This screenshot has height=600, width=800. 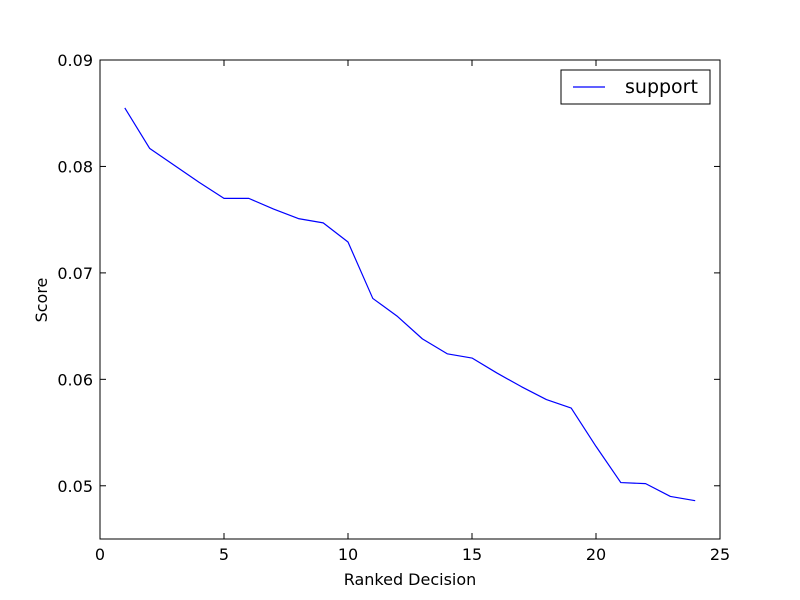 I want to click on y-tick-label: 0.07, so click(x=75, y=273).